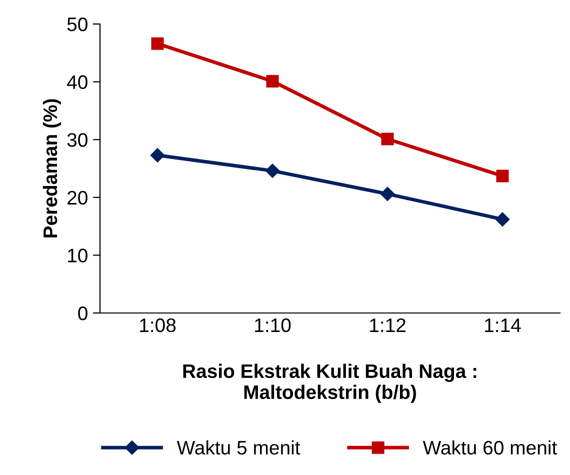  Describe the element at coordinates (503, 325) in the screenshot. I see `x-tick-label: 1:14` at that location.